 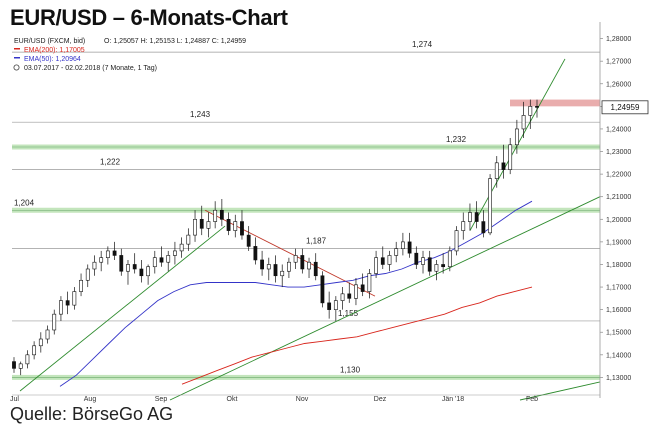 I want to click on source-credit: Quelle: BörseGo AG, so click(x=92, y=414).